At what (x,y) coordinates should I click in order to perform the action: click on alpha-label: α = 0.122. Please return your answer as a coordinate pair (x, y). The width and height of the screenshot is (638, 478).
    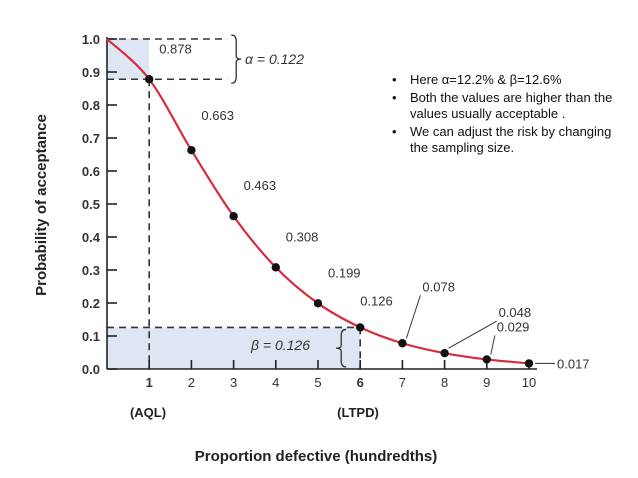
    Looking at the image, I should click on (274, 59).